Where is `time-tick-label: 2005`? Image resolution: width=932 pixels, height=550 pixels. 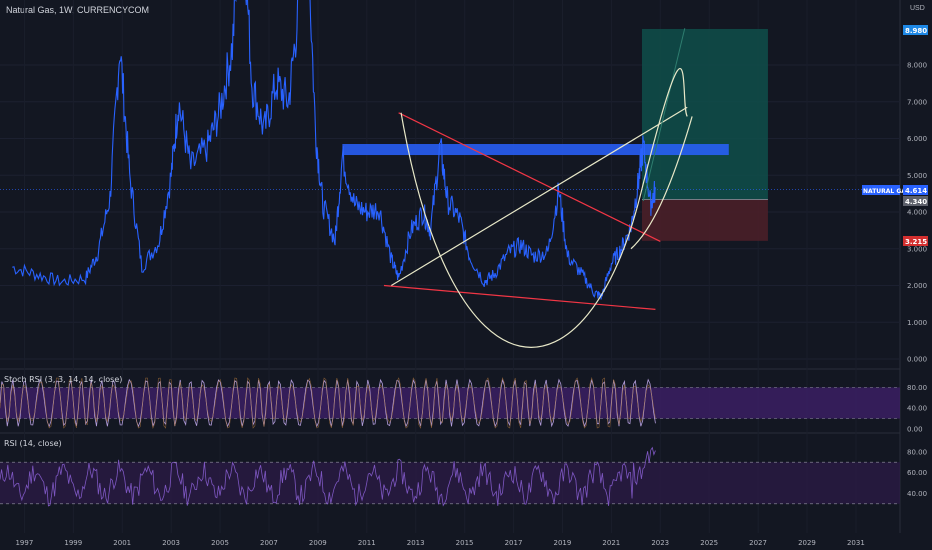
time-tick-label: 2005 is located at coordinates (220, 543).